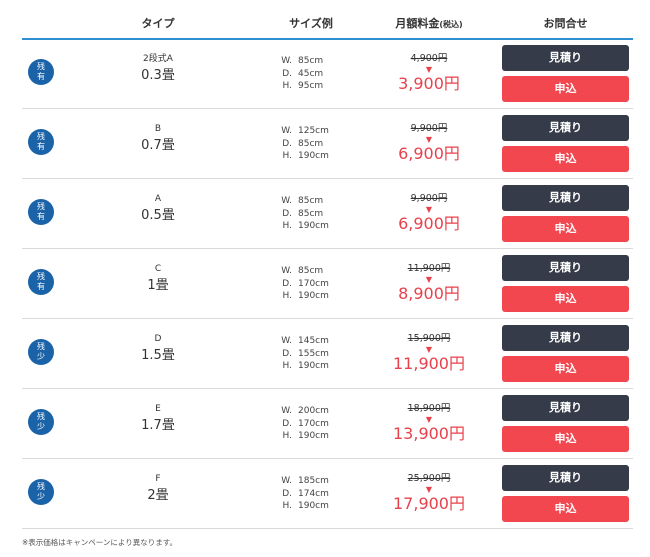 Image resolution: width=650 pixels, height=557 pixels. I want to click on header-size: サイズ例, so click(311, 23).